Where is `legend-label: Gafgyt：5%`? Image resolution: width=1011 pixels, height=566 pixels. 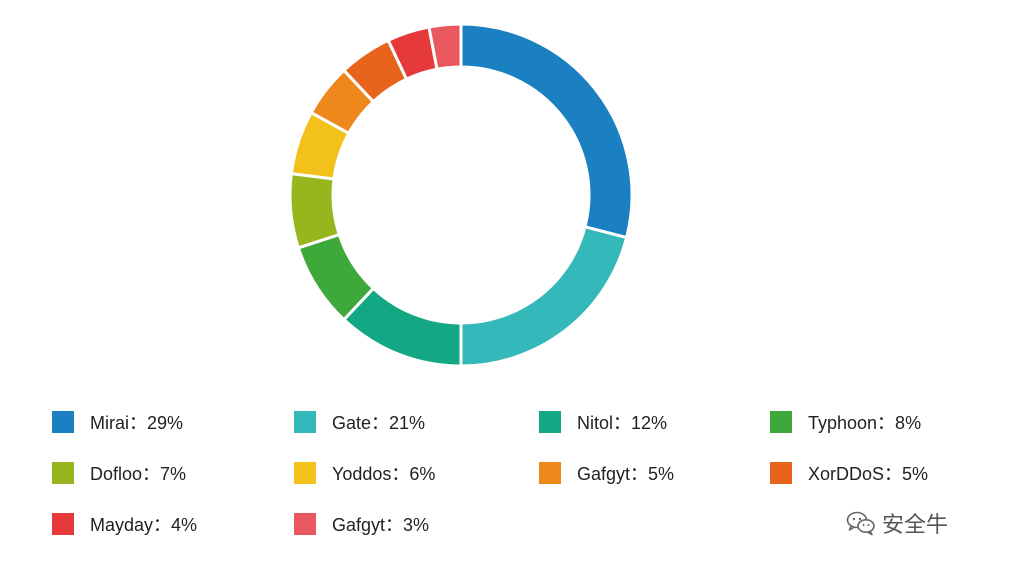
legend-label: Gafgyt：5% is located at coordinates (626, 474).